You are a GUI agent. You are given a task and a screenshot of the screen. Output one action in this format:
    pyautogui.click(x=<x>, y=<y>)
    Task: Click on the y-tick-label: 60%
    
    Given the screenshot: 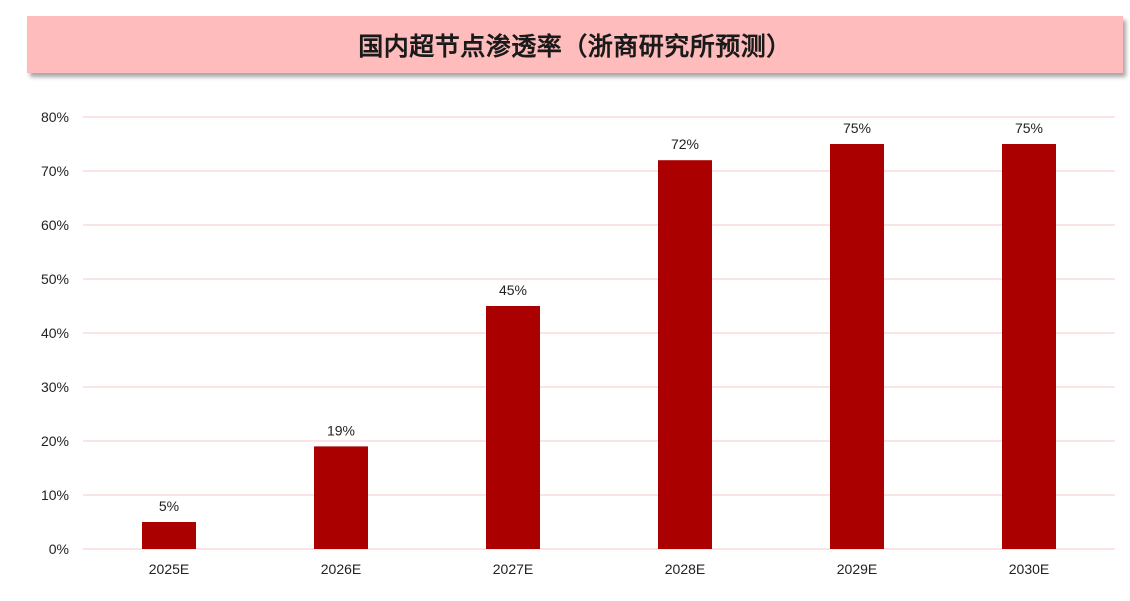 What is the action you would take?
    pyautogui.click(x=55, y=225)
    